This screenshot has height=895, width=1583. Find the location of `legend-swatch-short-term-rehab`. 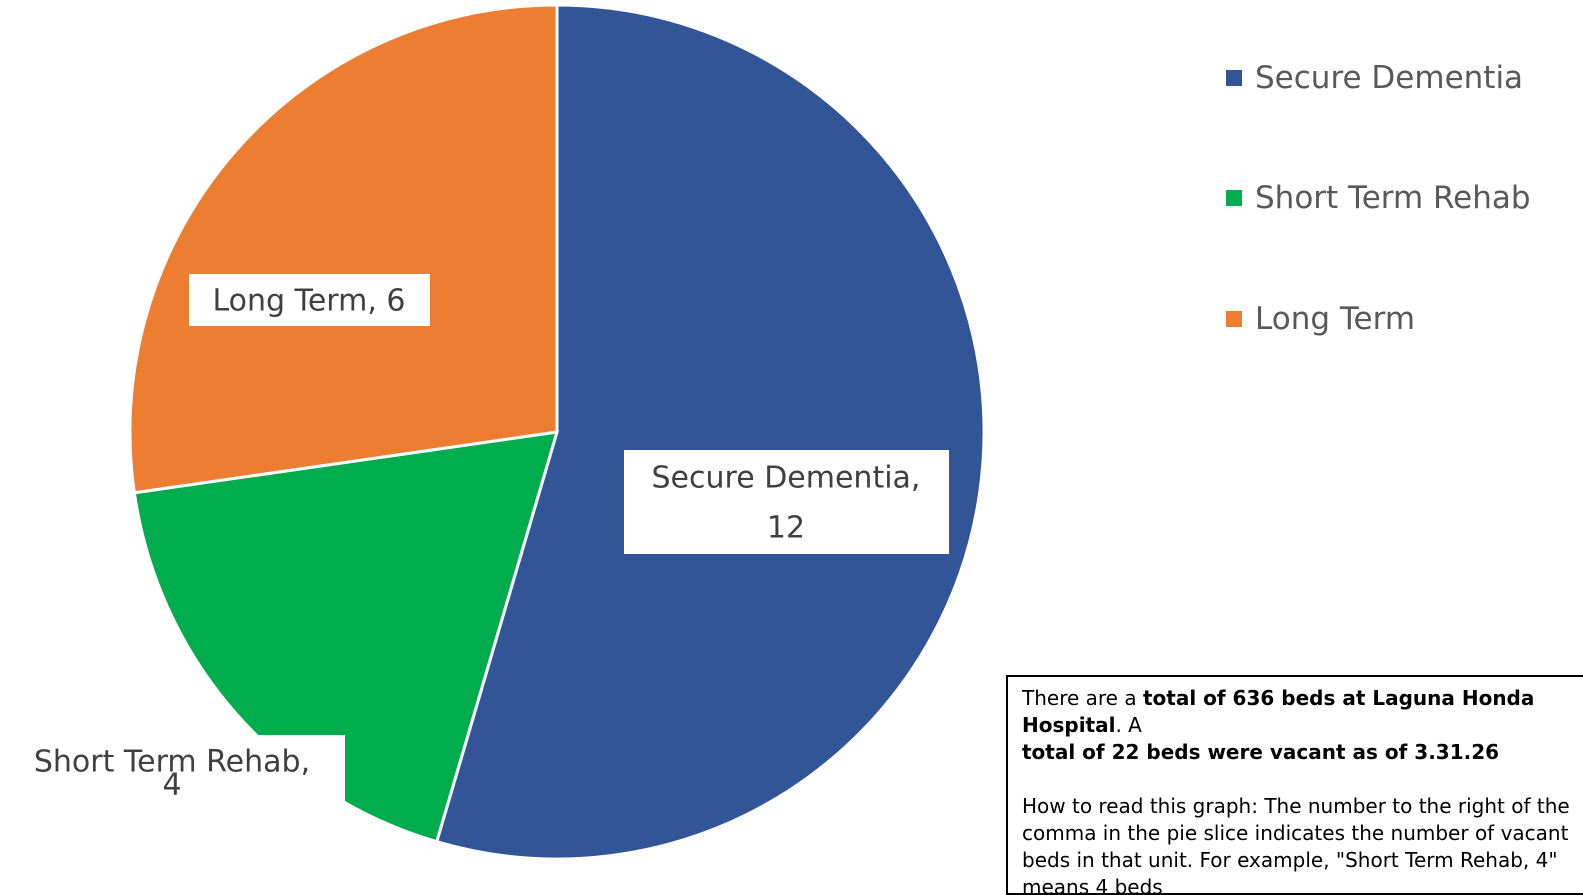

legend-swatch-short-term-rehab is located at coordinates (1234, 198).